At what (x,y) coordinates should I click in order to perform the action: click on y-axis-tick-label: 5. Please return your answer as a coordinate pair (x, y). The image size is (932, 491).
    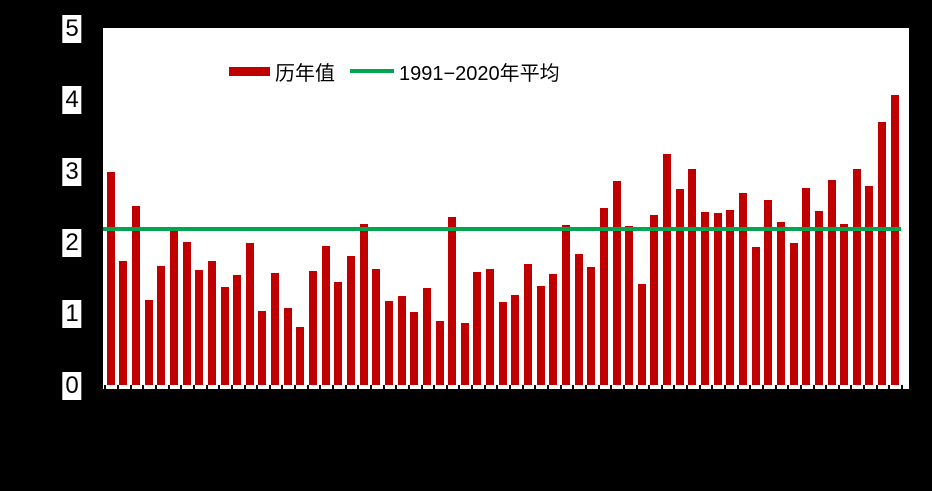
    Looking at the image, I should click on (72, 29).